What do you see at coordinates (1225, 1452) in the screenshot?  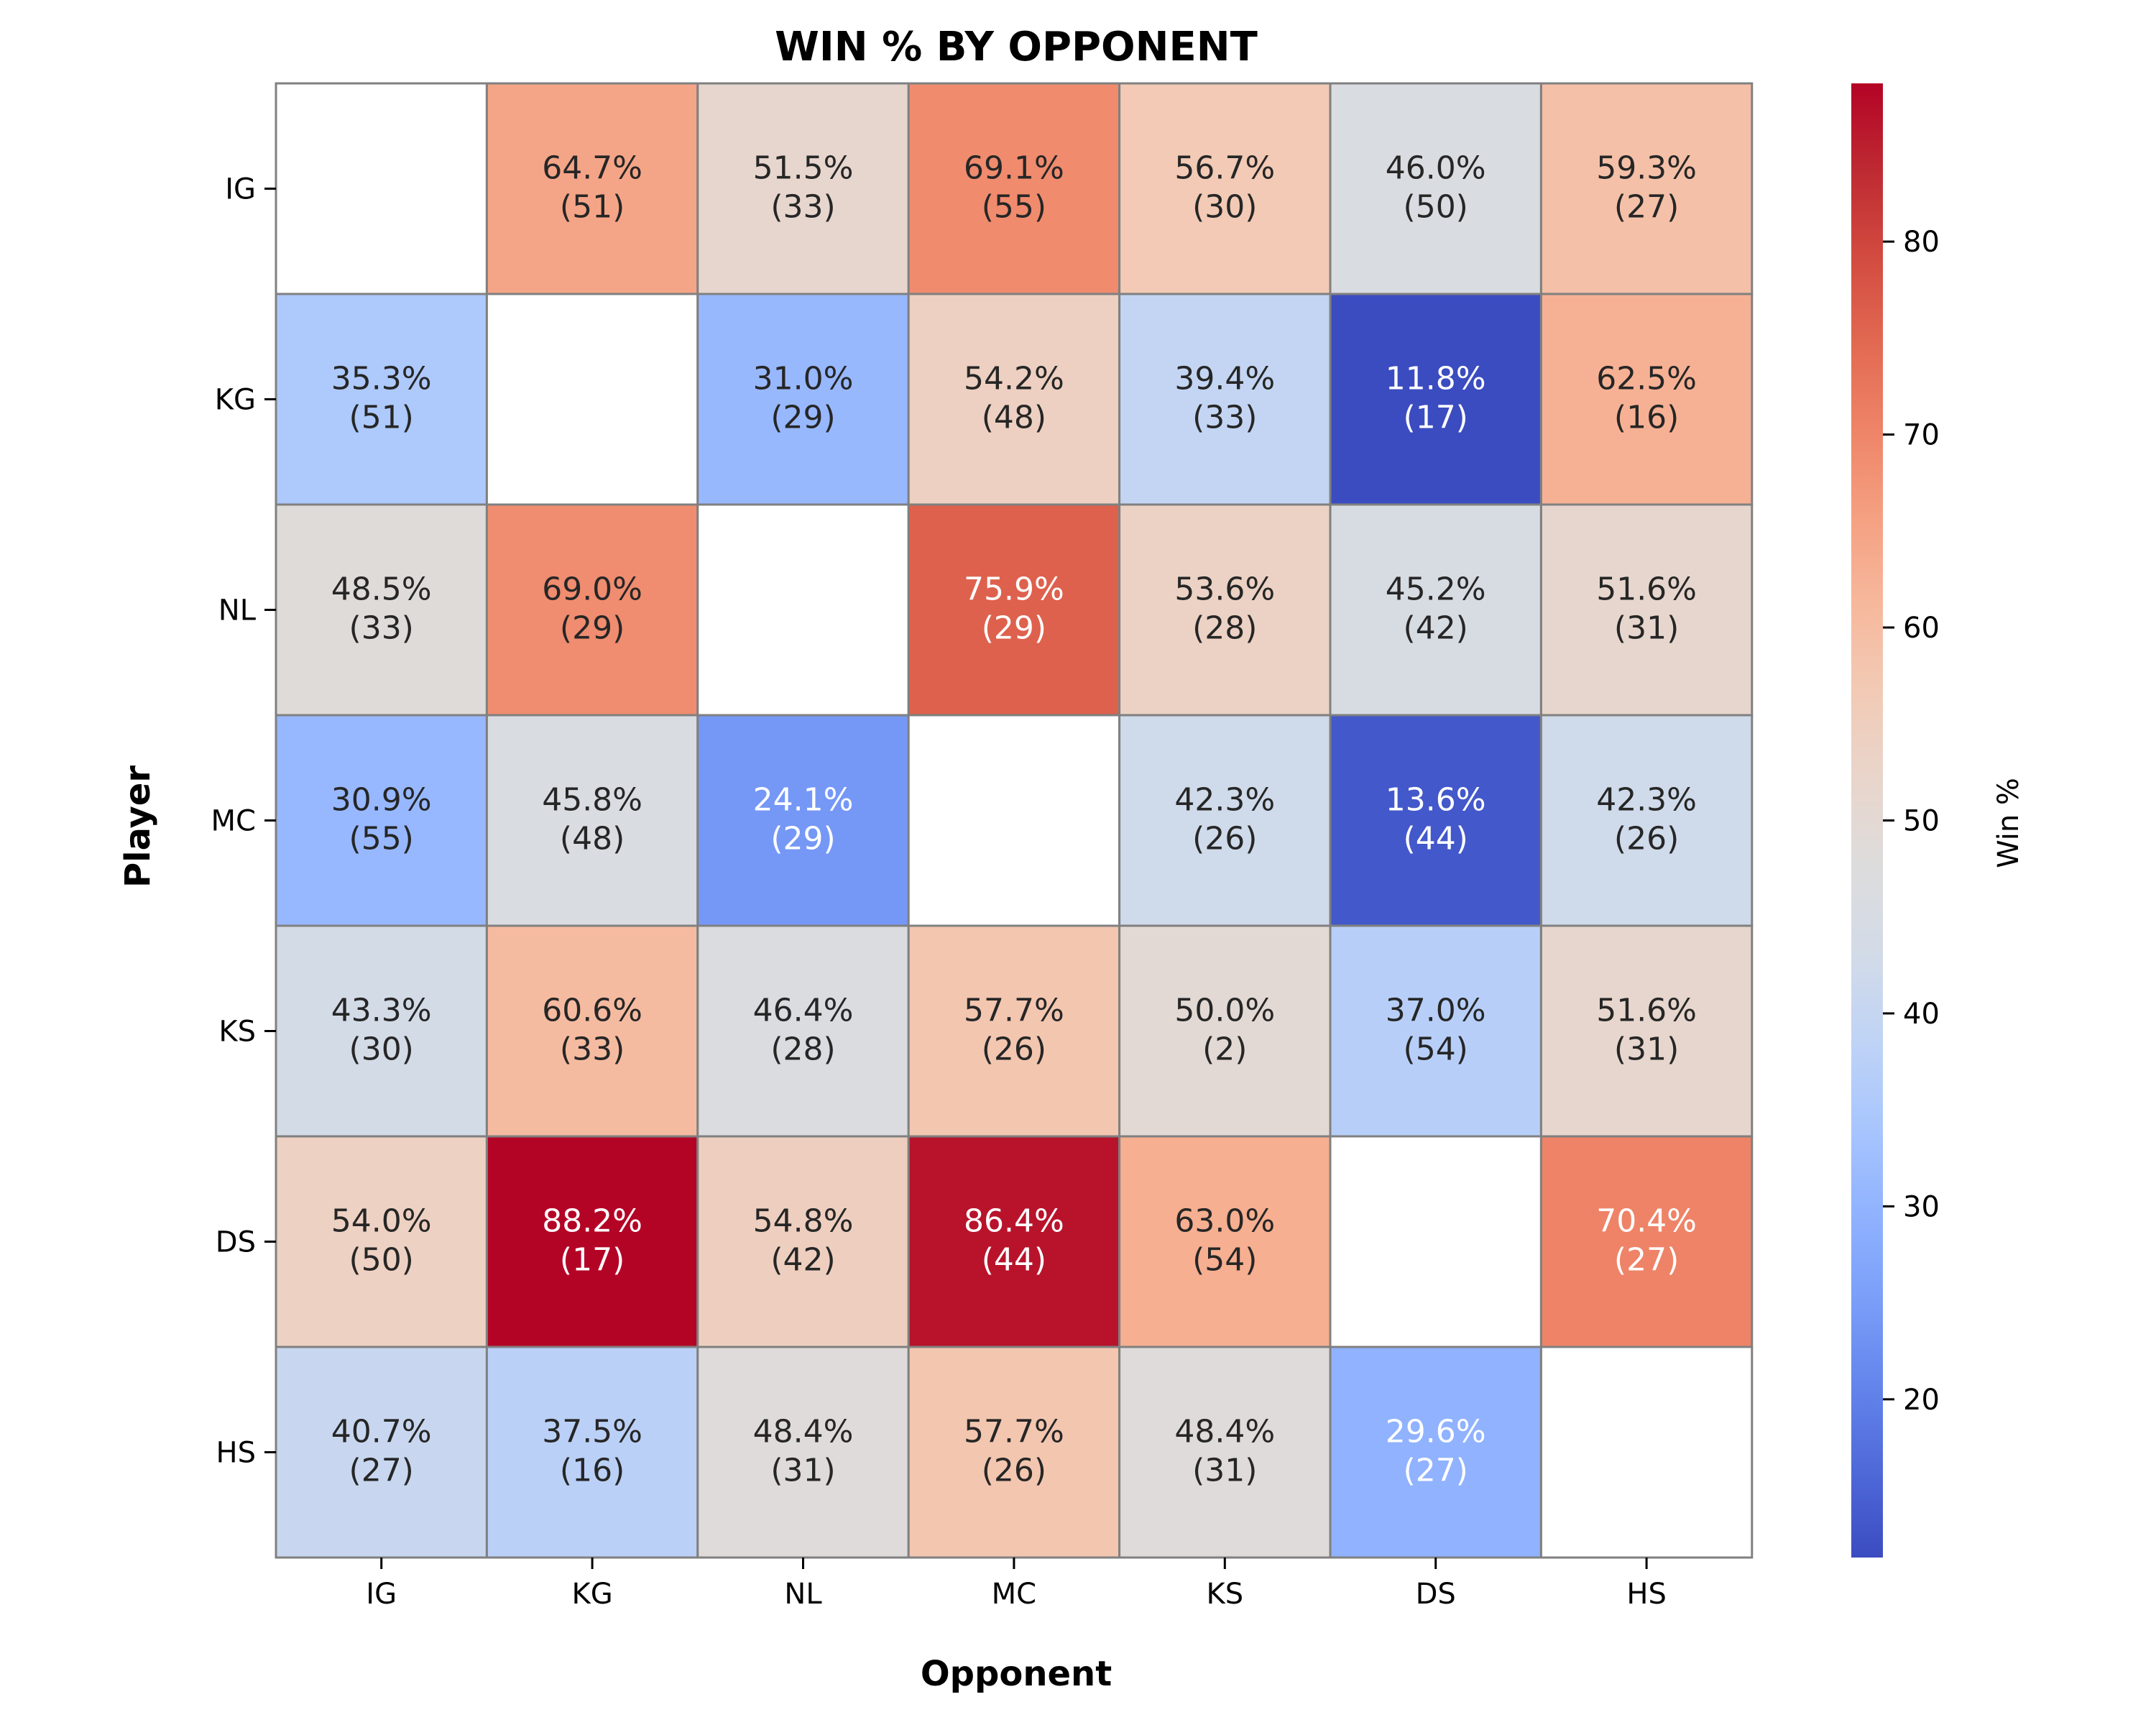 I see `heatmap-cell: 48.4%(31)` at bounding box center [1225, 1452].